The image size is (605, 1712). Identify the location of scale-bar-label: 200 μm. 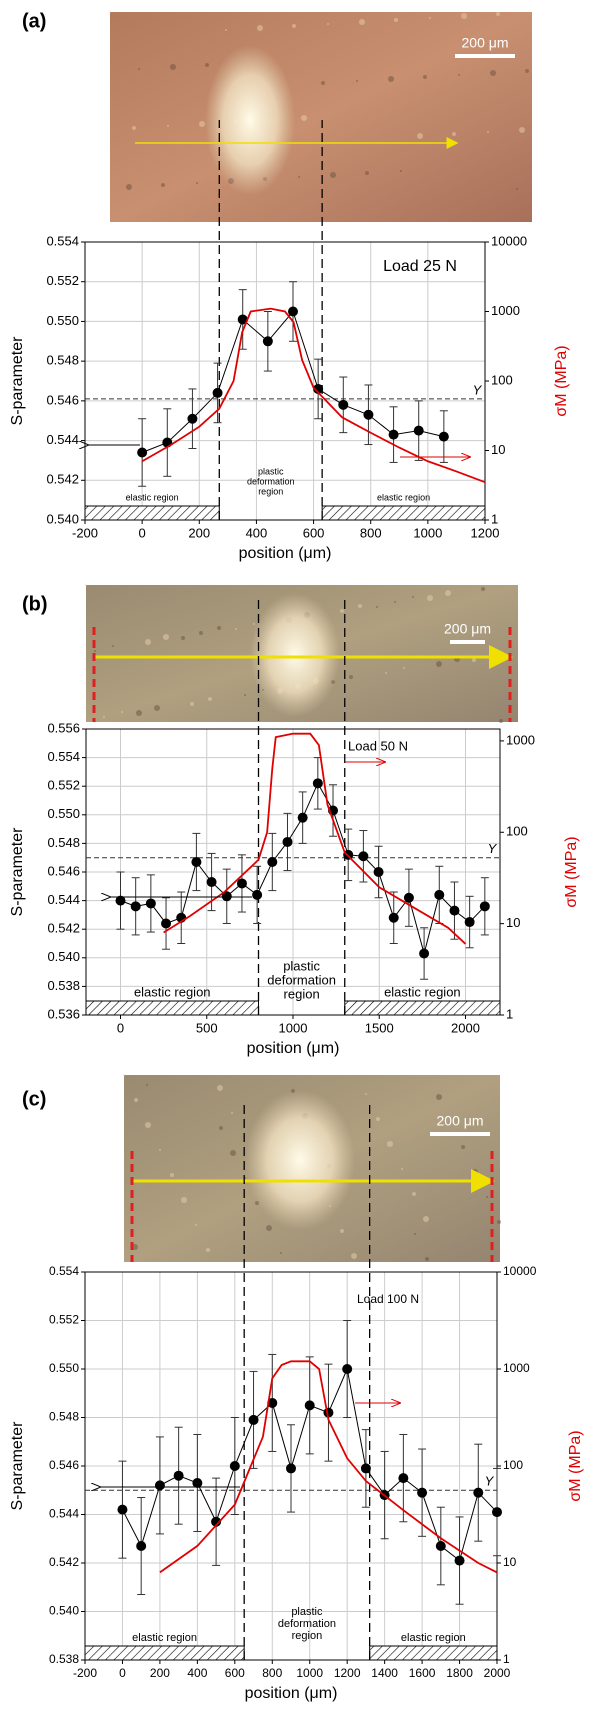
(460, 1121).